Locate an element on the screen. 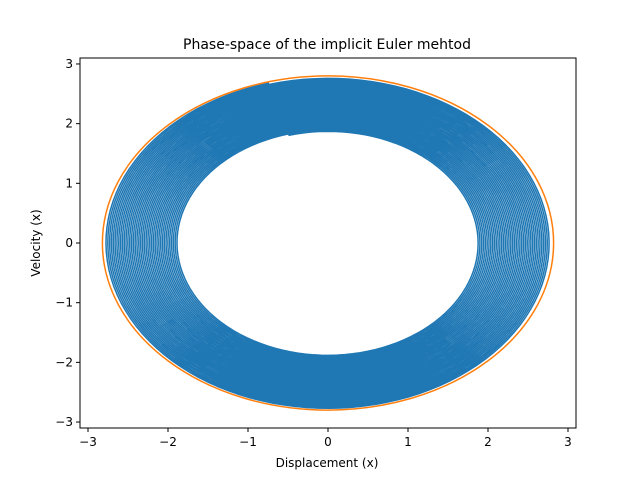 This screenshot has width=640, height=484. x-tick-label: −1 is located at coordinates (248, 442).